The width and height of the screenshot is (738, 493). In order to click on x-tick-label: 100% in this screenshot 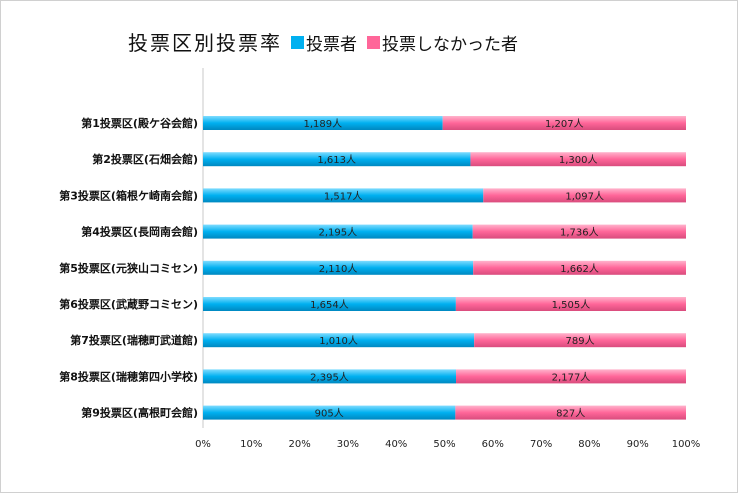, I will do `click(686, 444)`.